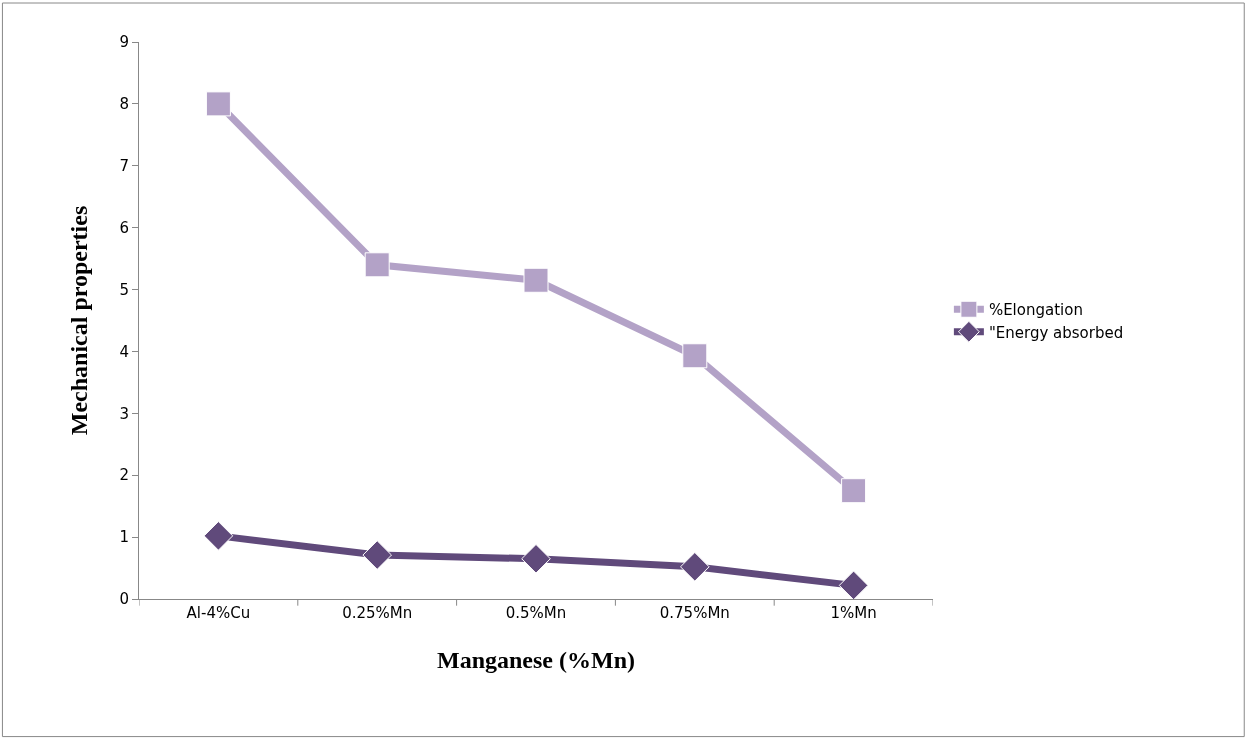 The height and width of the screenshot is (740, 1247). Describe the element at coordinates (853, 613) in the screenshot. I see `x-tick-label: 1%Mn` at that location.